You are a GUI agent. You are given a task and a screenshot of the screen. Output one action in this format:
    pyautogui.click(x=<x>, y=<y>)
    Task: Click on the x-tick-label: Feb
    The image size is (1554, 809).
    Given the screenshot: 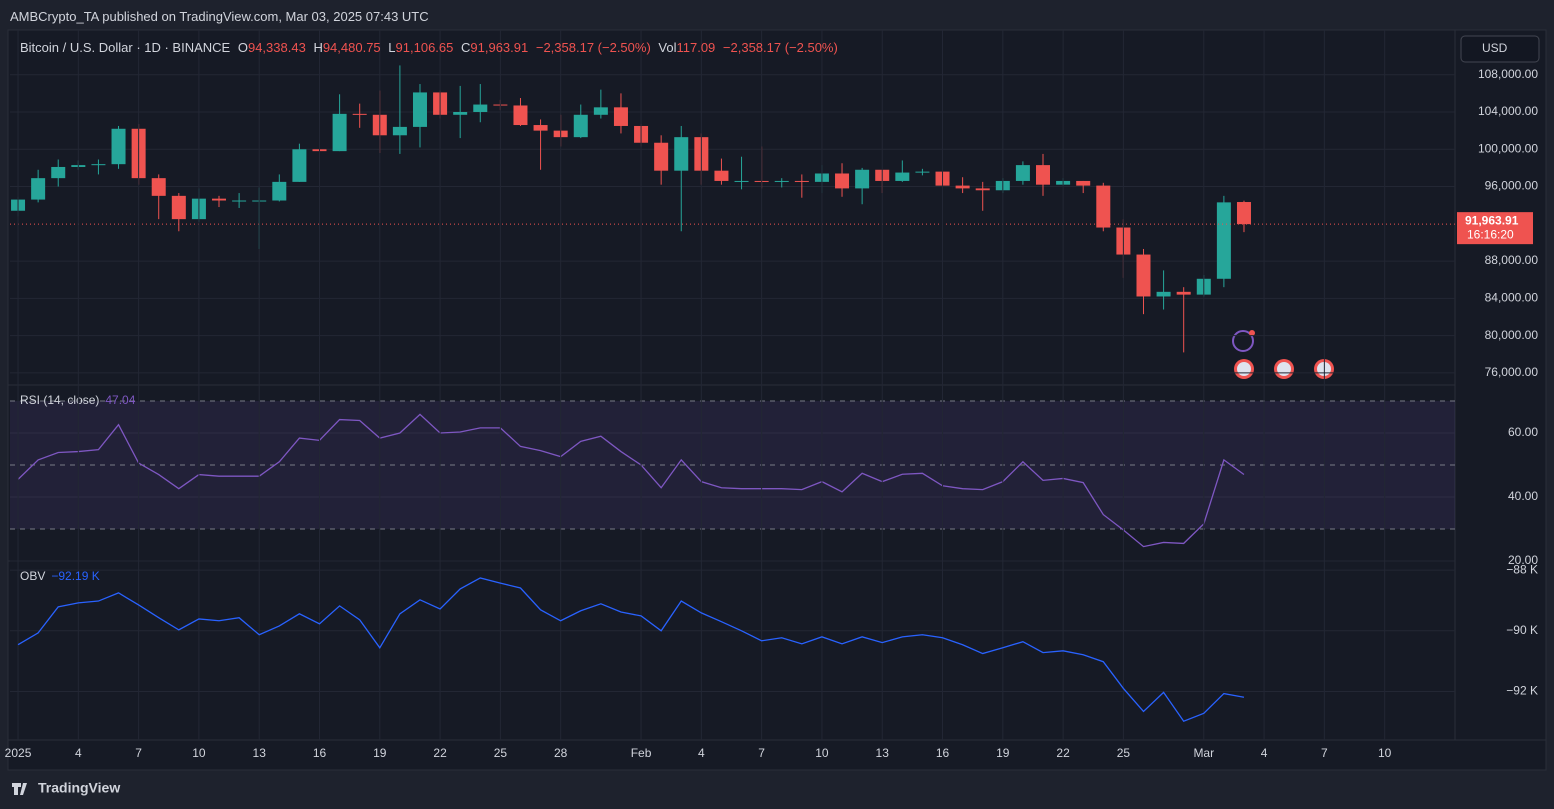 What is the action you would take?
    pyautogui.click(x=641, y=753)
    